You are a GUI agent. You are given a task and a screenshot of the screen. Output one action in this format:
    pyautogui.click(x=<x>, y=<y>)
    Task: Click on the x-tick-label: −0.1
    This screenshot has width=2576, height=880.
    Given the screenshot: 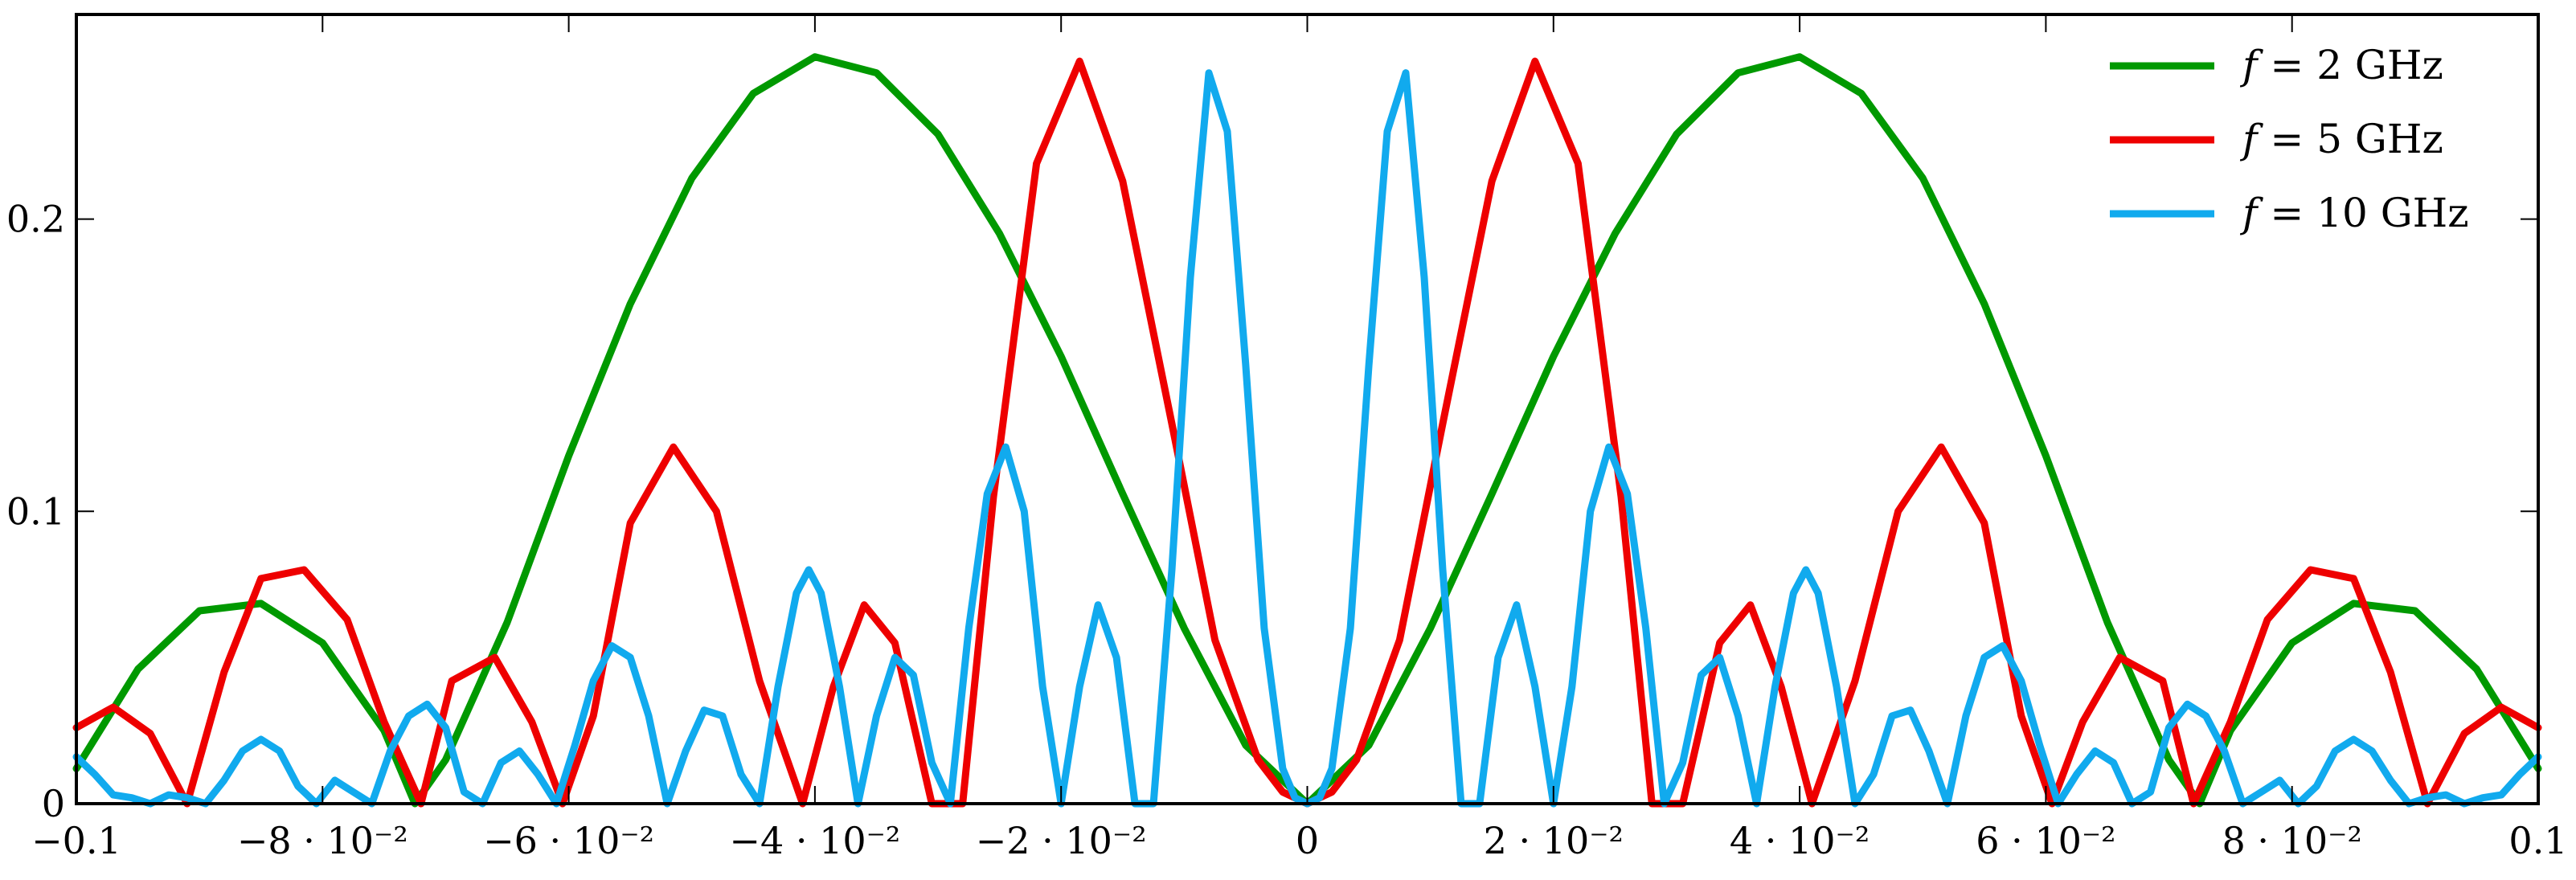 What is the action you would take?
    pyautogui.click(x=76, y=840)
    